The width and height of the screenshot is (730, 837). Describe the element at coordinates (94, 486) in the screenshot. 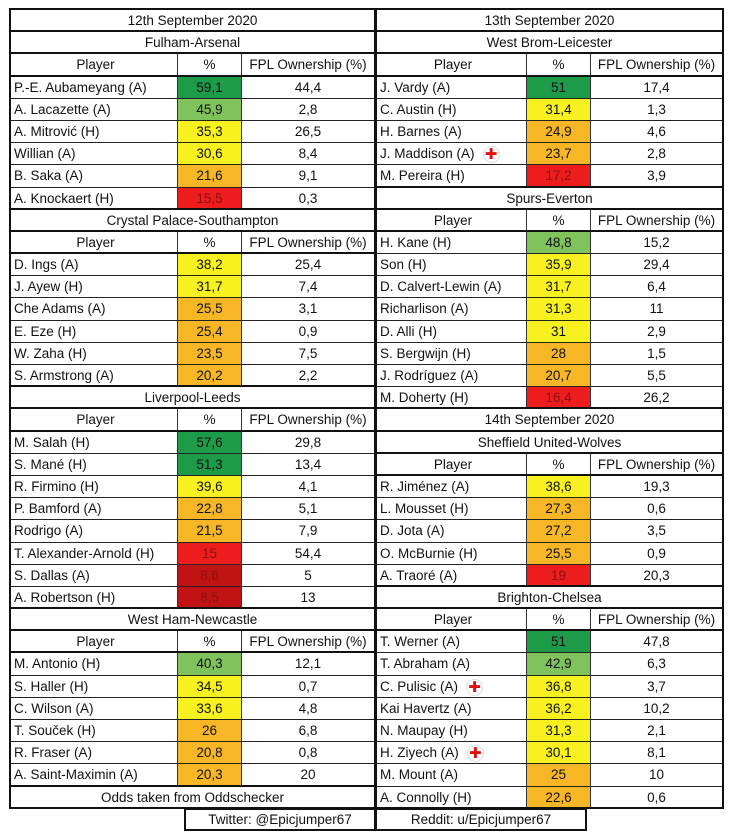

I see `player-name-cell: R. Firmino (H)` at that location.